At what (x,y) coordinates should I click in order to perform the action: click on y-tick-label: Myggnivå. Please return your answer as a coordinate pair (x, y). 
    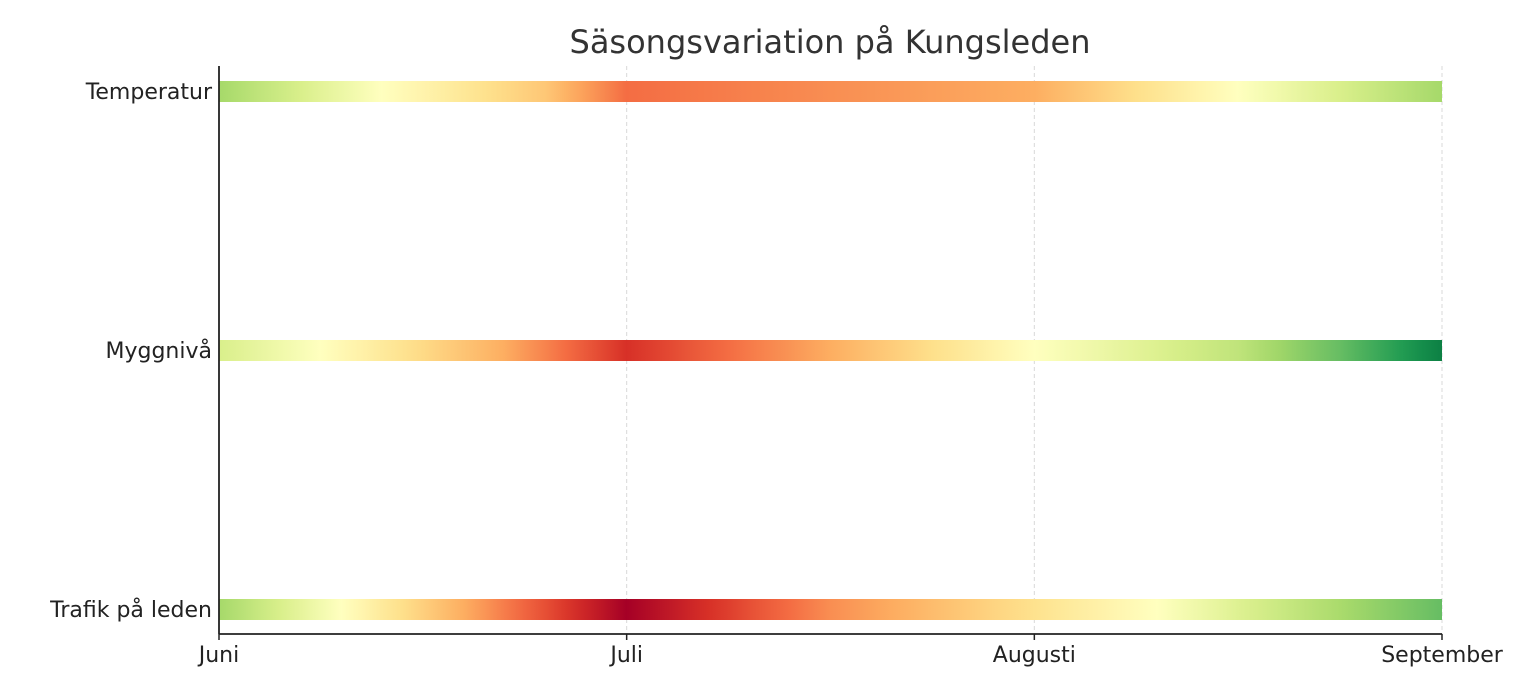
    Looking at the image, I should click on (159, 351).